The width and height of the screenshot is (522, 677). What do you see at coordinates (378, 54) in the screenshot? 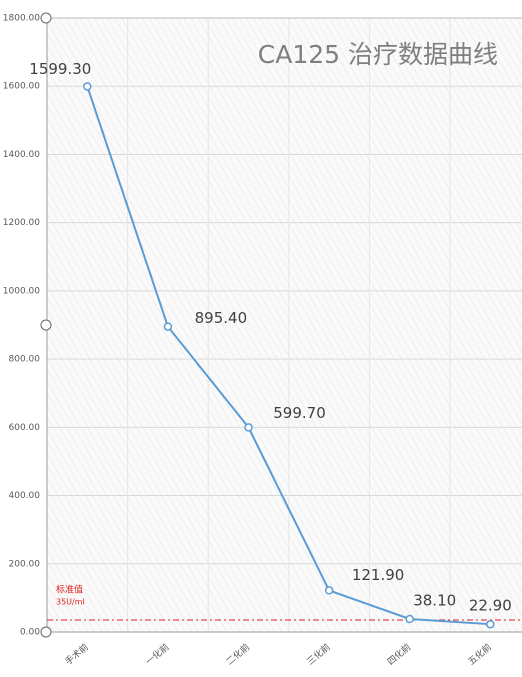
I see `chart-title: CA125 治疗数据曲线` at bounding box center [378, 54].